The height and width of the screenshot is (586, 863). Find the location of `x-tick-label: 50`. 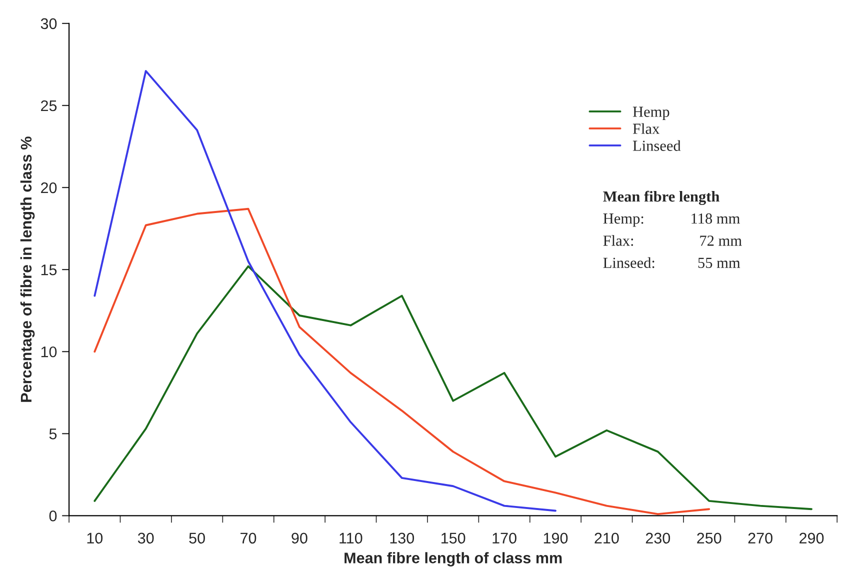

x-tick-label: 50 is located at coordinates (197, 538).